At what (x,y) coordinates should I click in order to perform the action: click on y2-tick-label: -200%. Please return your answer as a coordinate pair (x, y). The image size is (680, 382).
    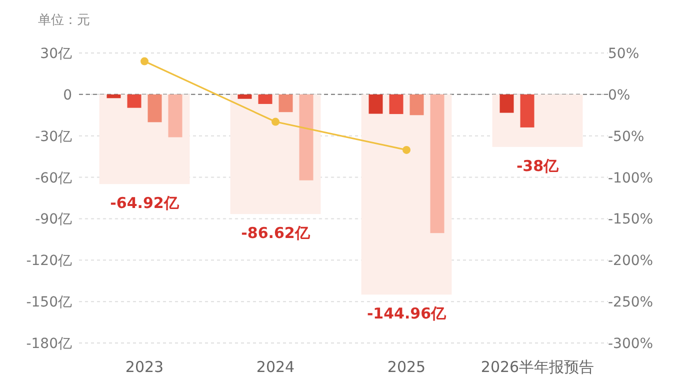
    Looking at the image, I should click on (631, 261).